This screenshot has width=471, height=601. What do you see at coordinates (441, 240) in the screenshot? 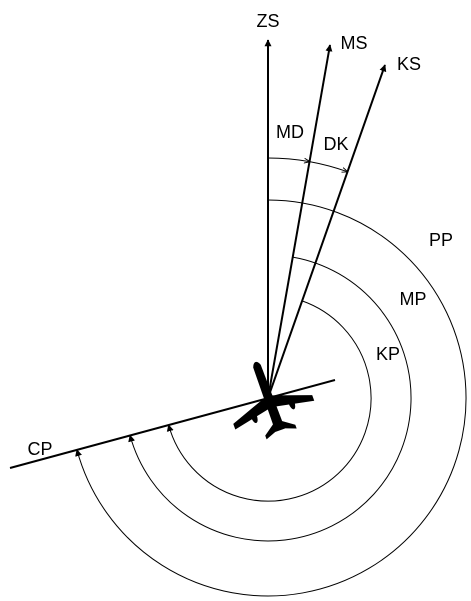
I see `pp-label: PP` at bounding box center [441, 240].